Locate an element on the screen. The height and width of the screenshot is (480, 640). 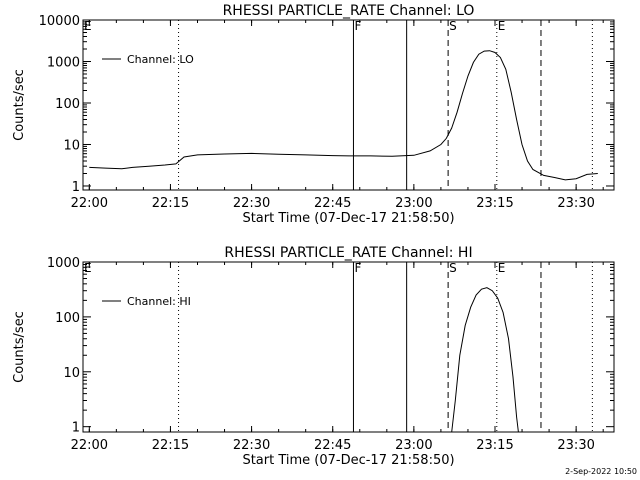
legend-label: Channel: HI is located at coordinates (159, 301).